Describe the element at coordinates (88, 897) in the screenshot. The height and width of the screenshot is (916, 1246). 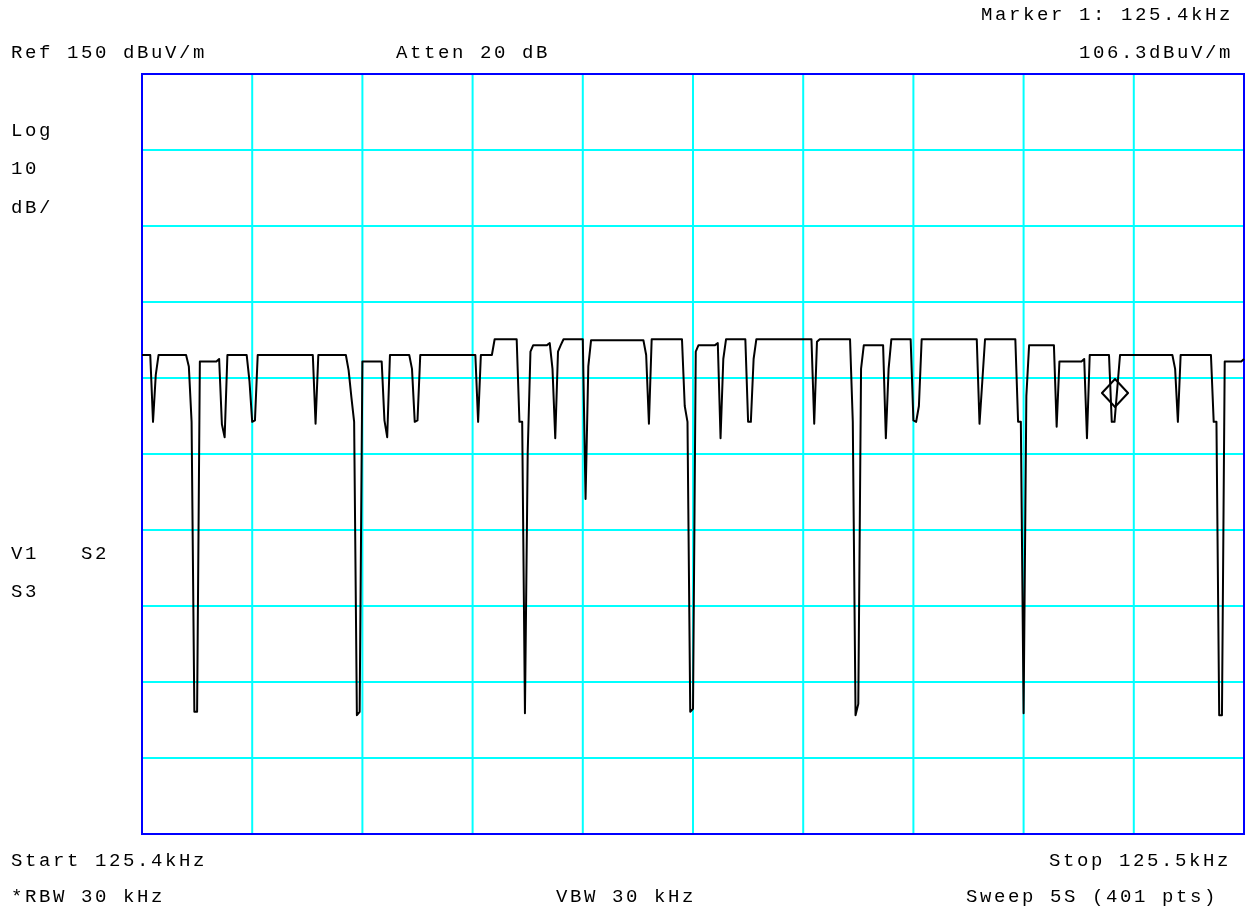
I see `text: *RBW 30 kHz` at that location.